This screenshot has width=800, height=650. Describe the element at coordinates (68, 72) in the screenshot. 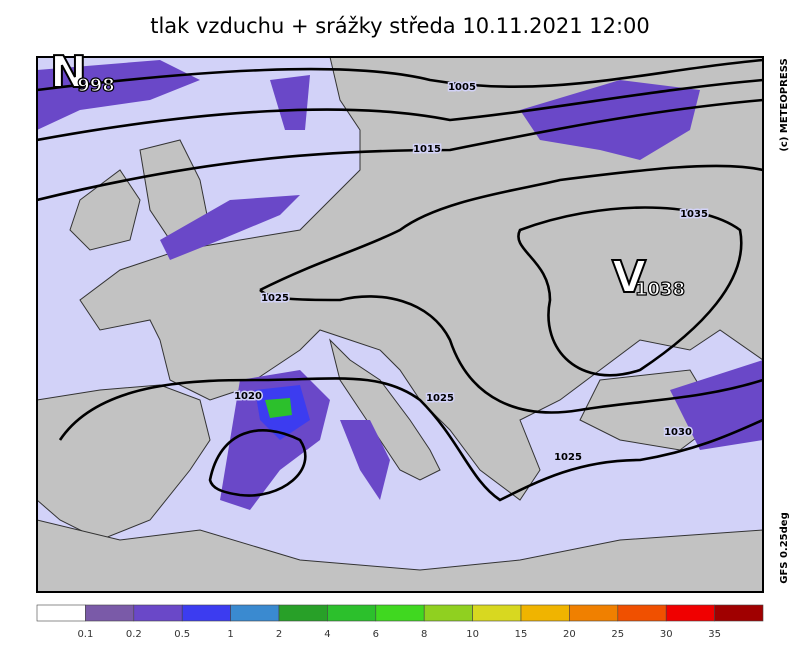

I see `pressure-center-letter: N` at that location.